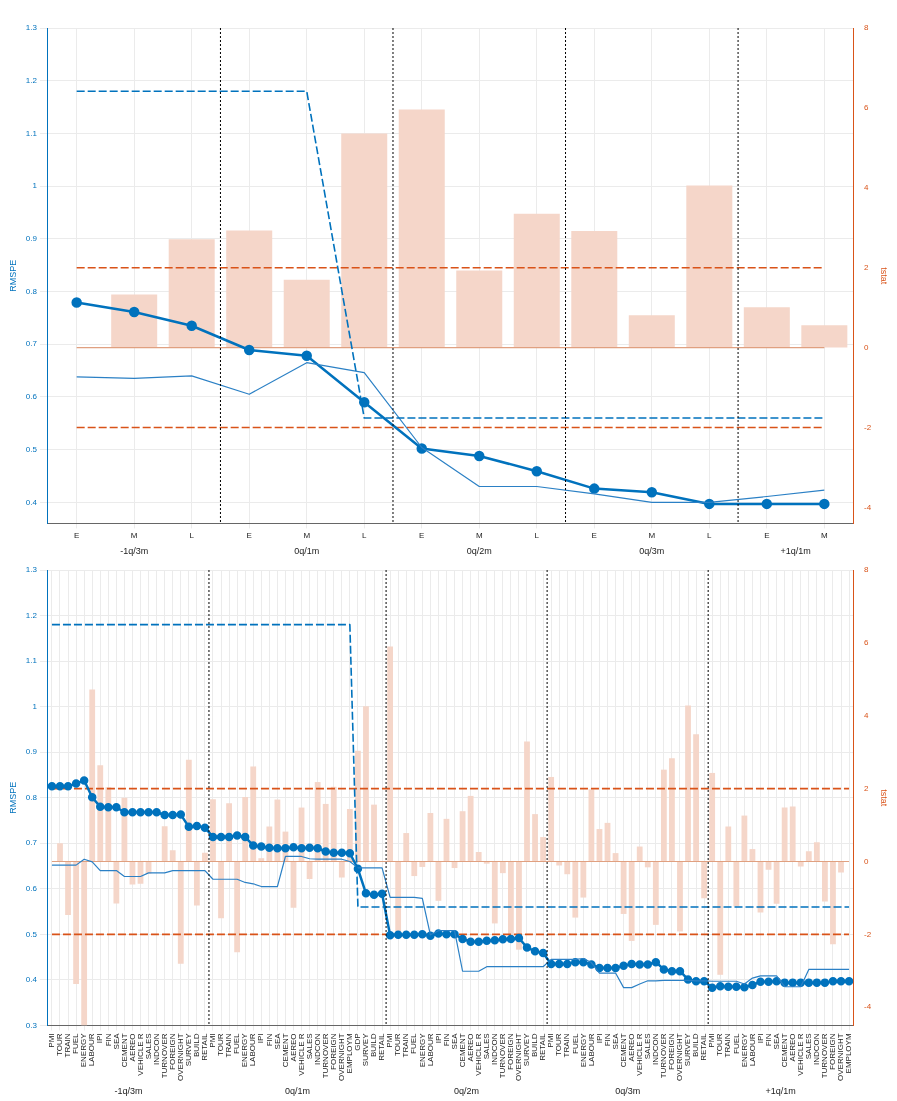  I want to click on y-tick-label: 0.8, so click(31, 797).